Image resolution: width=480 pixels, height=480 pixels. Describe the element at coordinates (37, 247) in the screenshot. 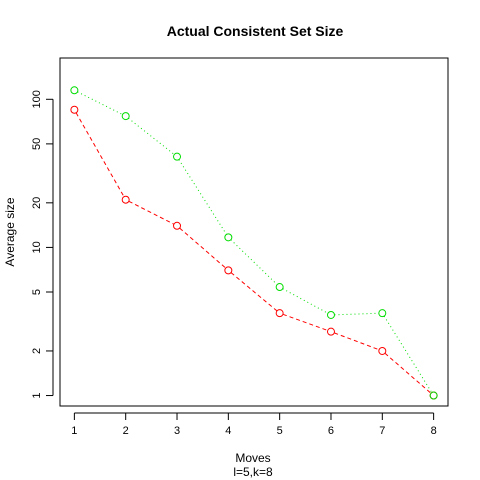

I see `y-tick-label: 10` at that location.